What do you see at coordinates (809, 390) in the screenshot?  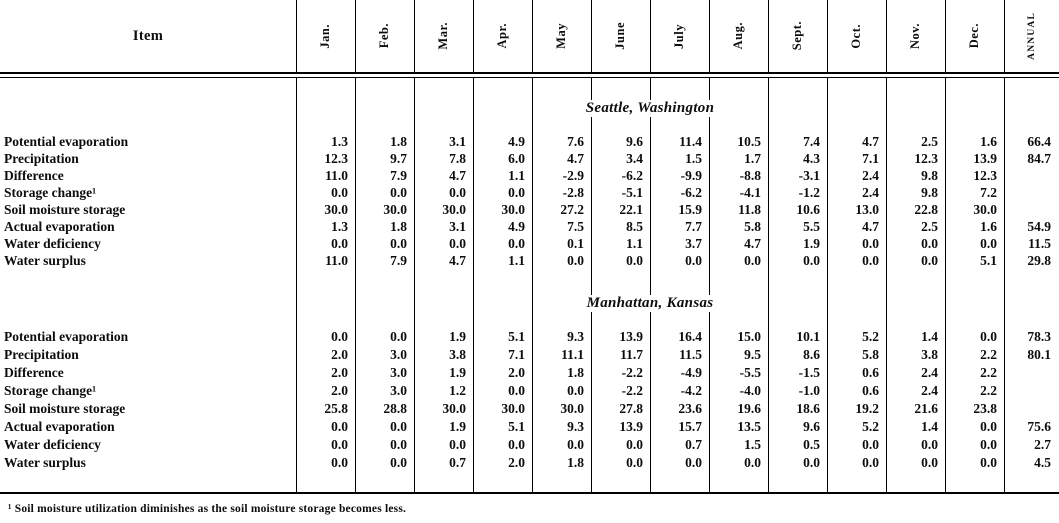 I see `cell-value: -1.0` at bounding box center [809, 390].